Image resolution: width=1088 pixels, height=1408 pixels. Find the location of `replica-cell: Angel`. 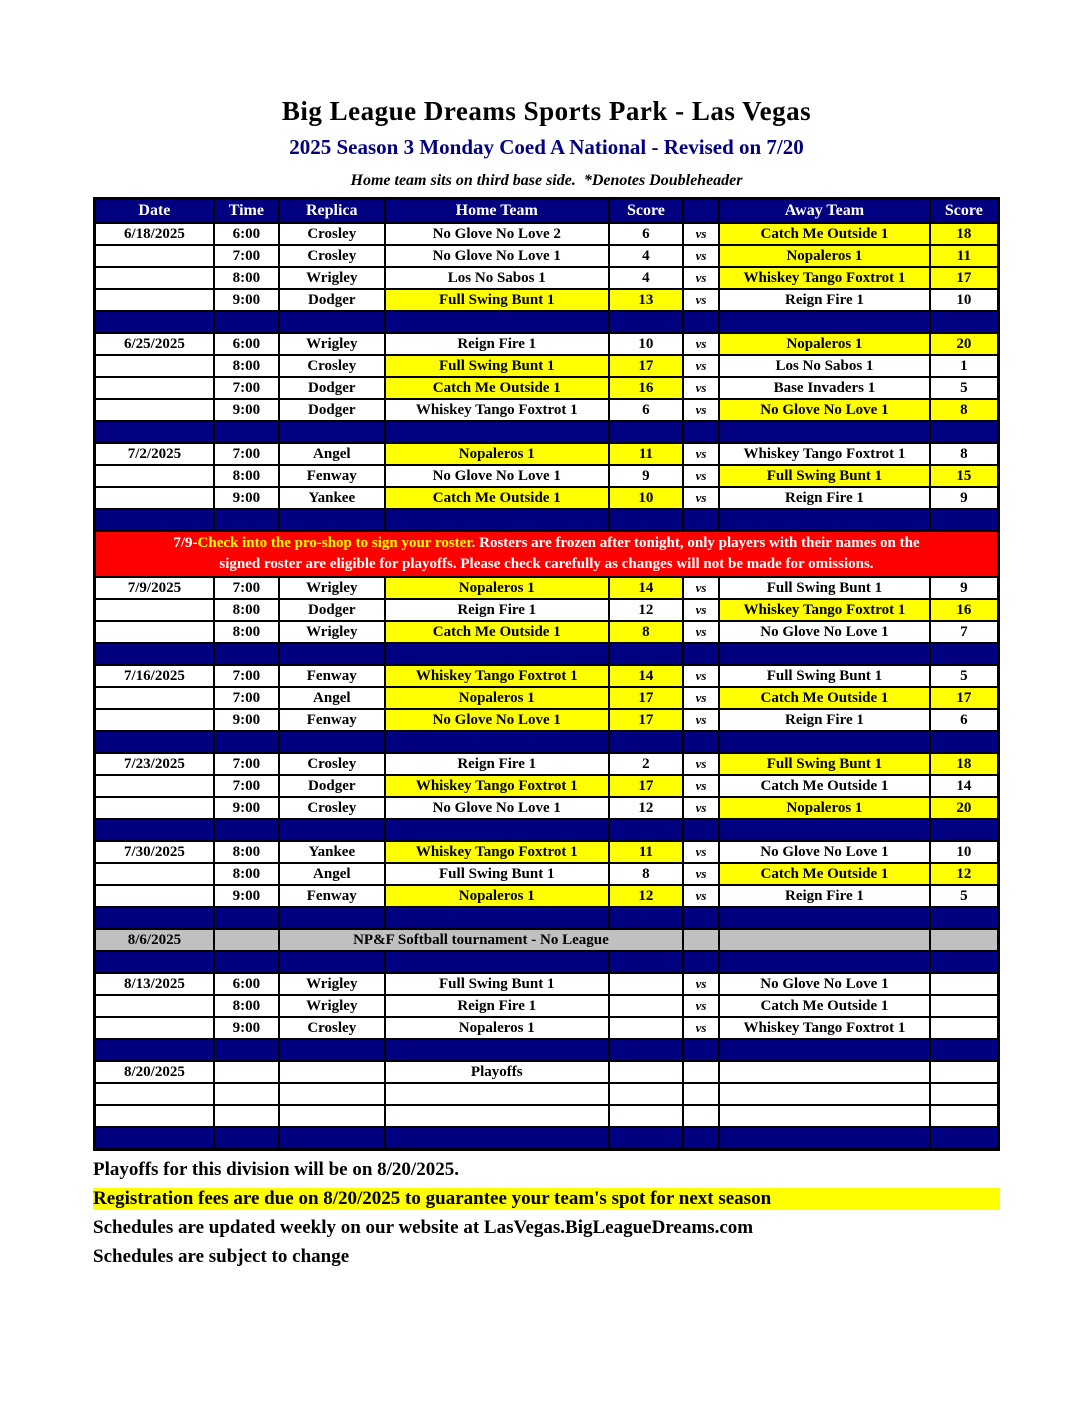

replica-cell: Angel is located at coordinates (331, 454).